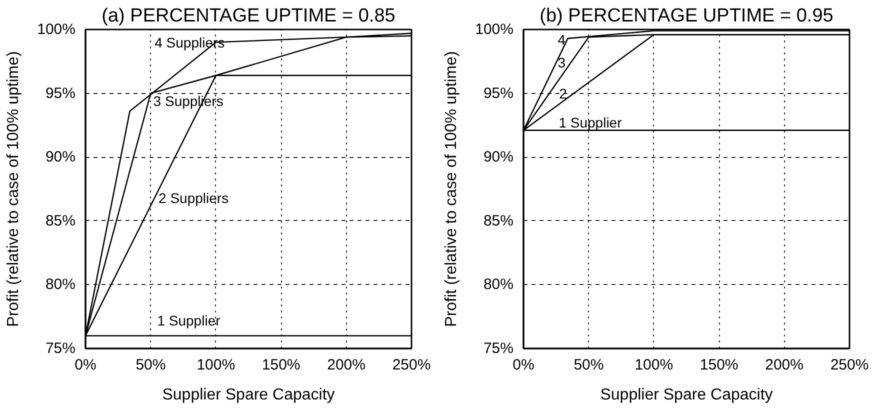 Image resolution: width=877 pixels, height=417 pixels. What do you see at coordinates (249, 16) in the screenshot?
I see `chart-title: (a) PERCENTAGE UPTIME = 0.85` at bounding box center [249, 16].